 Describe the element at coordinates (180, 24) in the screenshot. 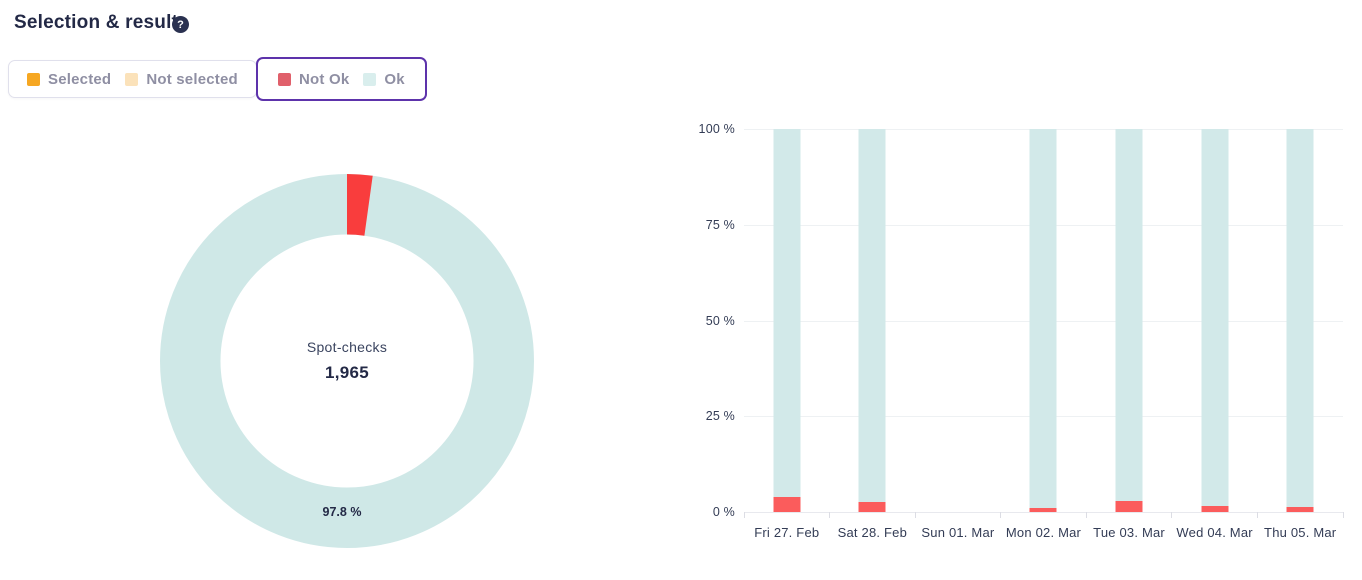

I see `help-icon: ?` at that location.